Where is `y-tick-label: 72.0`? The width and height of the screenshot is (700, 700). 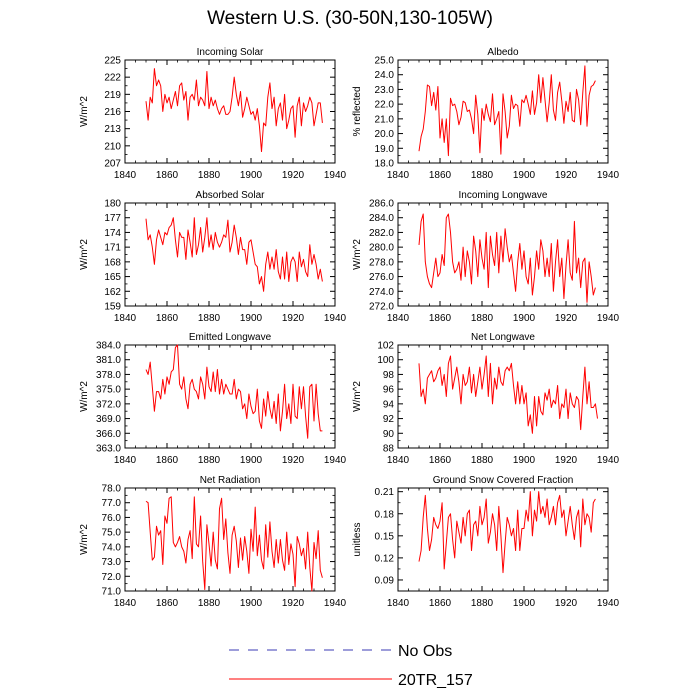
y-tick-label: 72.0 is located at coordinates (112, 577).